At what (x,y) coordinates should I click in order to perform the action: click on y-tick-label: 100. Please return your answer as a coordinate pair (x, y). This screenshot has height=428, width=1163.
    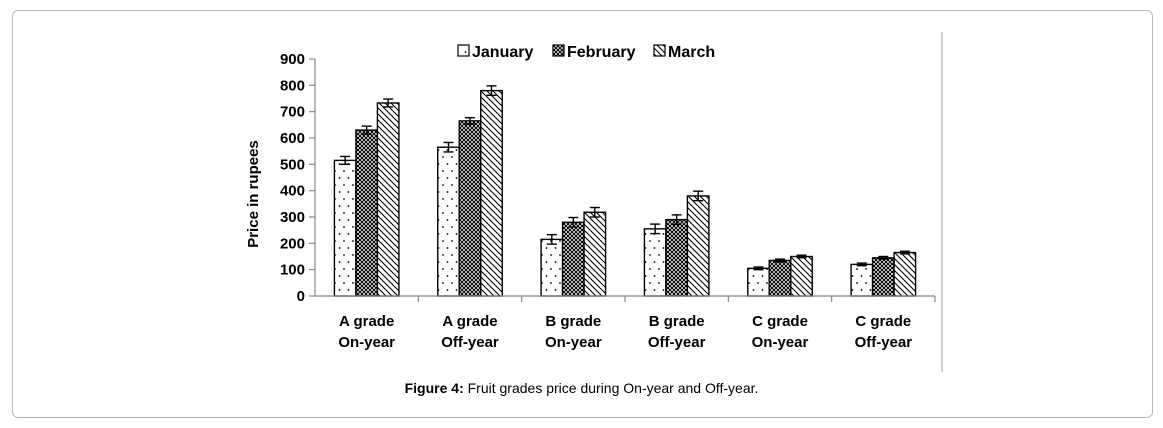
    Looking at the image, I should click on (292, 270).